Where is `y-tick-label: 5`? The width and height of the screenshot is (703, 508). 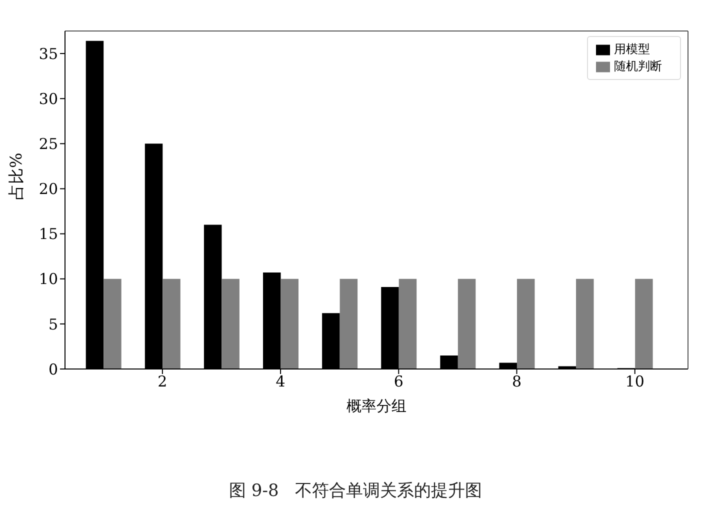
y-tick-label: 5 is located at coordinates (53, 324).